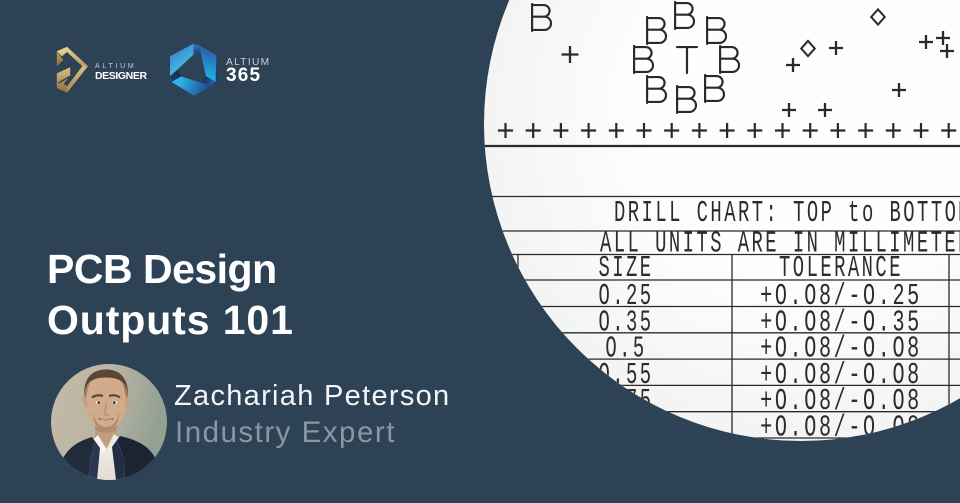 The height and width of the screenshot is (503, 960). I want to click on svg-text: O.25, so click(625, 296).